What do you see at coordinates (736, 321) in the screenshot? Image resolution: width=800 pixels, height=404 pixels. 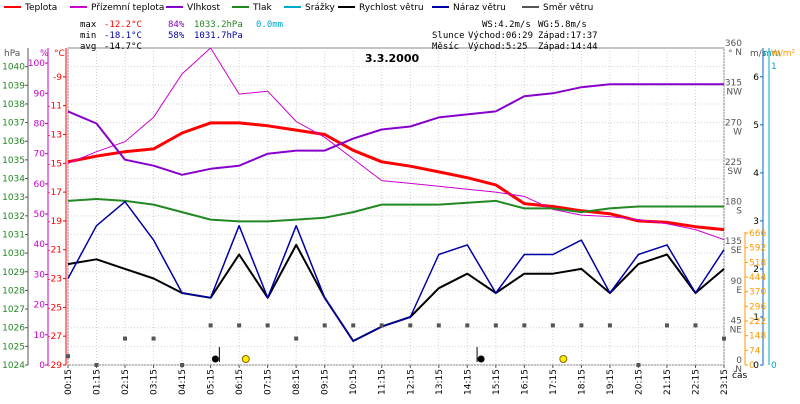 I see `direction-tick-label: 45` at bounding box center [736, 321].